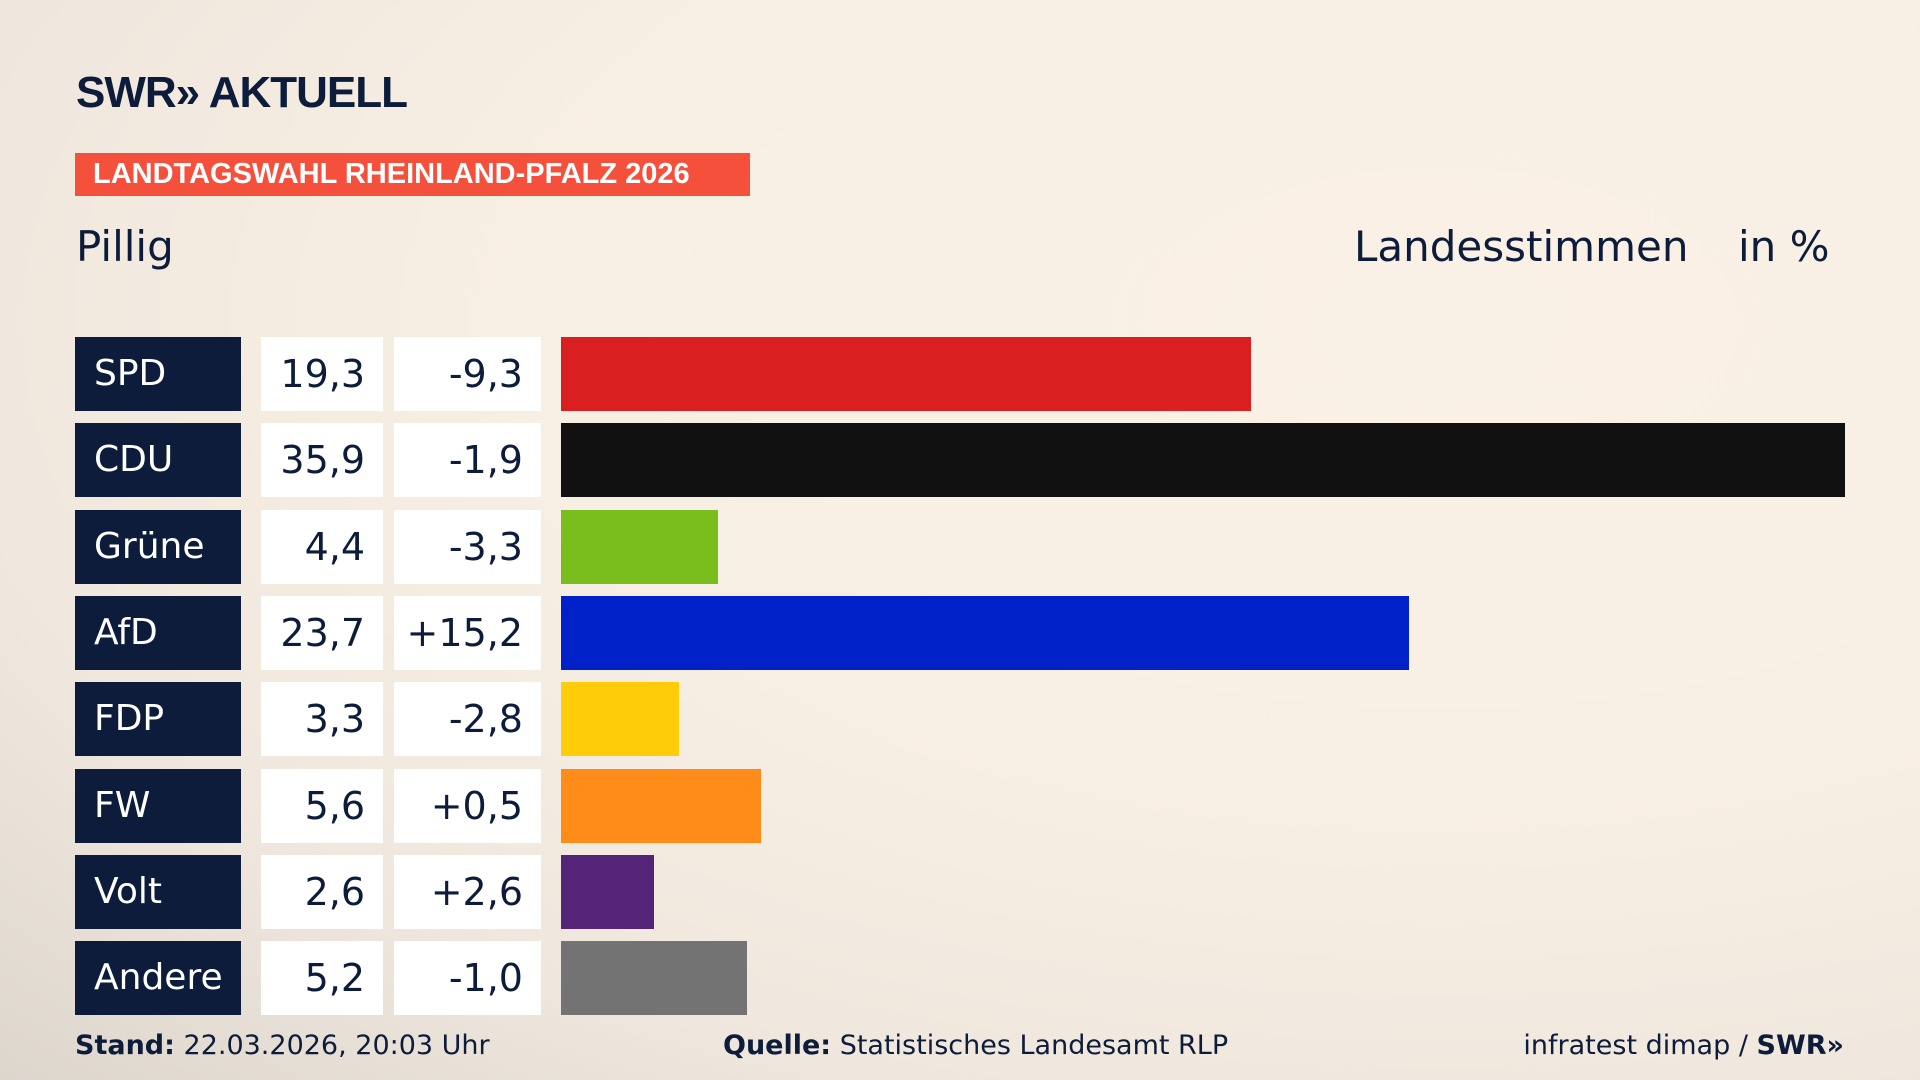  What do you see at coordinates (322, 891) in the screenshot?
I see `value-label: 2,6` at bounding box center [322, 891].